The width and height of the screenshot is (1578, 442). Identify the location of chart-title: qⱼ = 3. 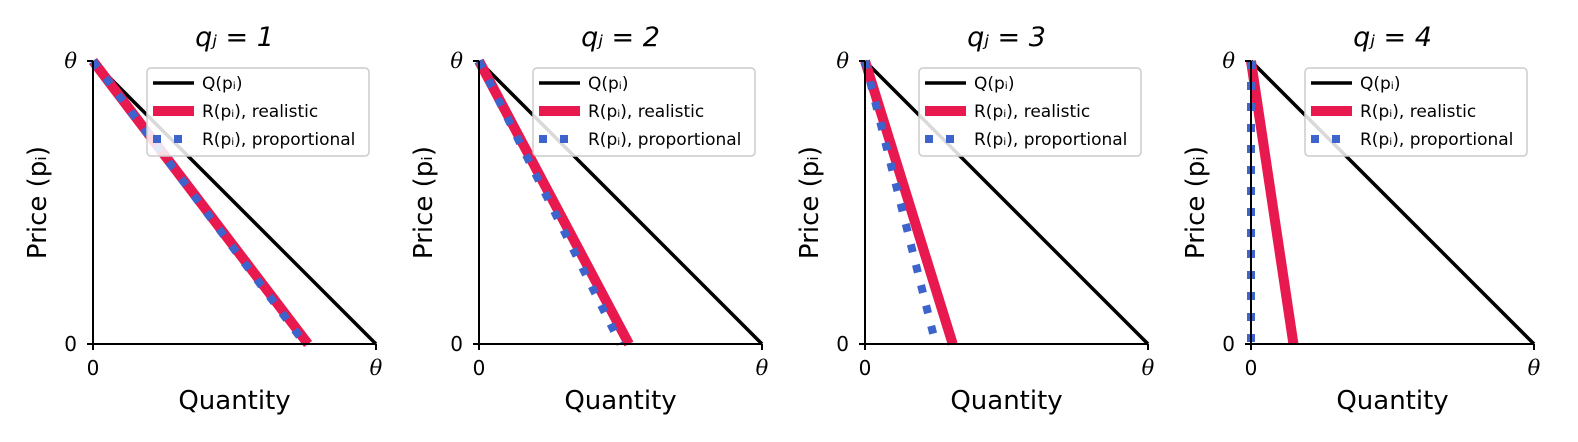
(1006, 37).